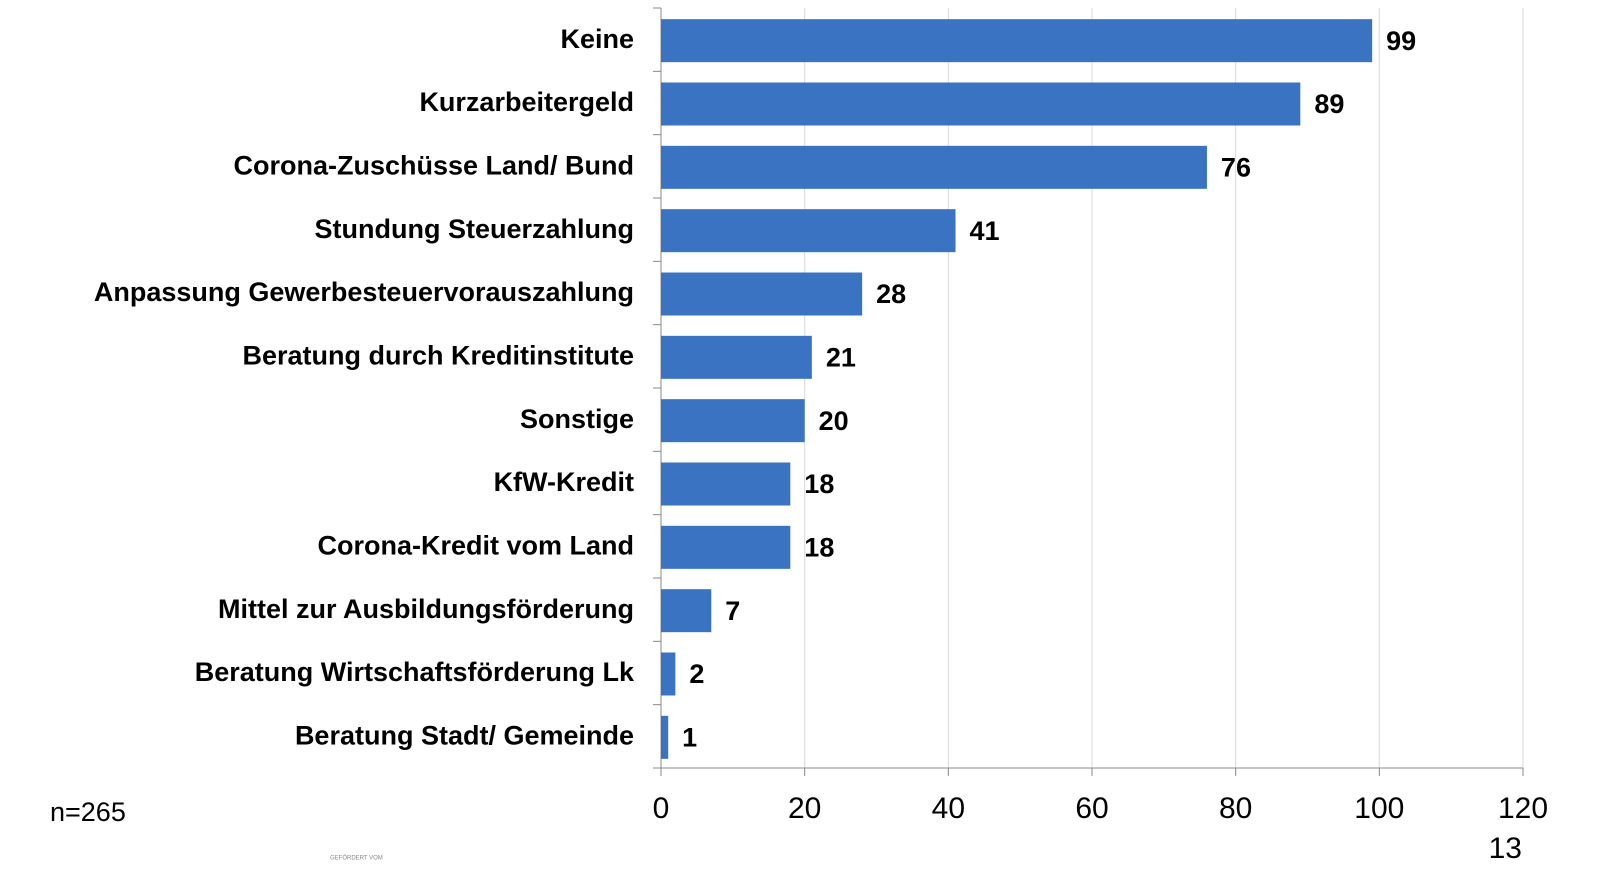 This screenshot has width=1613, height=887. What do you see at coordinates (526, 102) in the screenshot?
I see `category-label: Kurzarbeitergeld` at bounding box center [526, 102].